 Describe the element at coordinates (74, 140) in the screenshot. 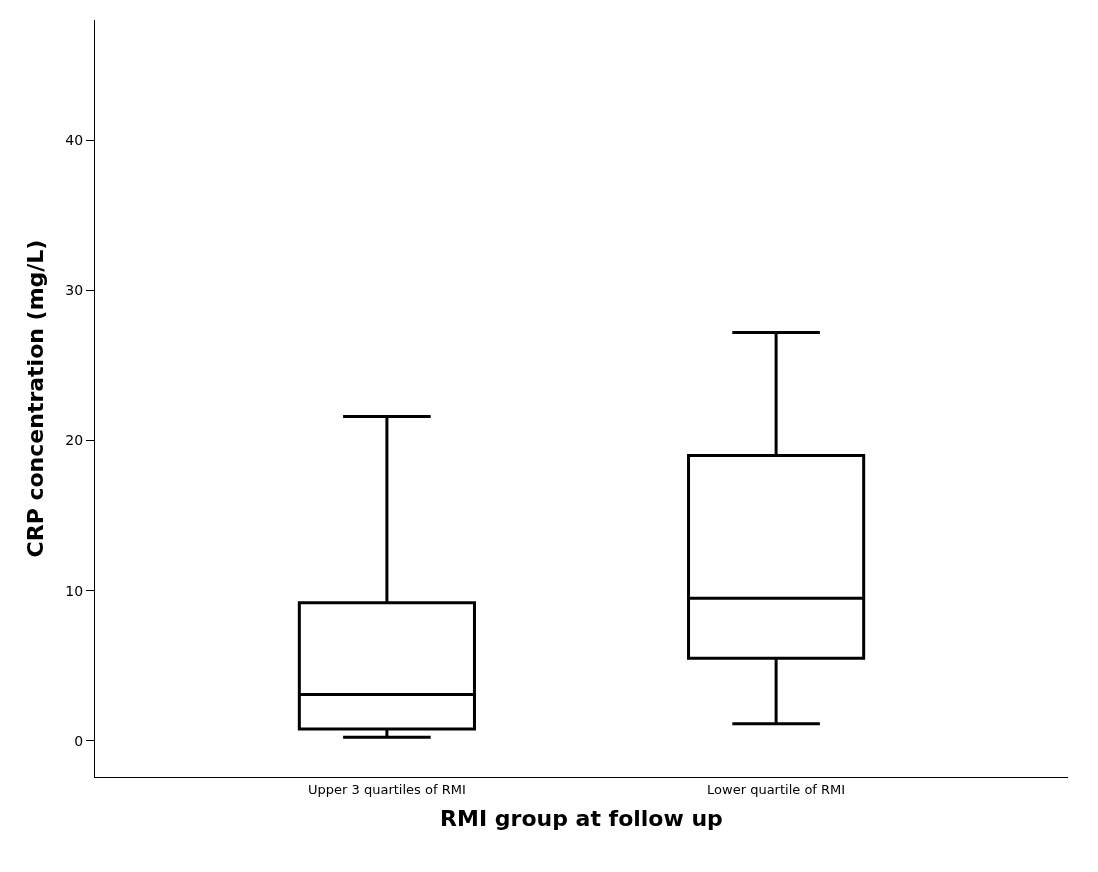

I see `y-tick-label: 40` at that location.